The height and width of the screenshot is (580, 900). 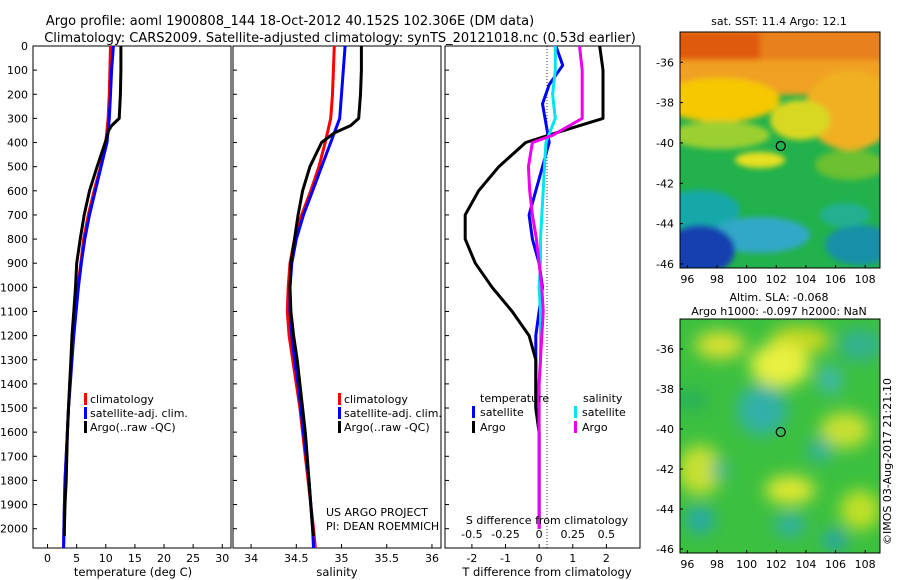 What do you see at coordinates (539, 534) in the screenshot?
I see `s-tick-label: 0` at bounding box center [539, 534].